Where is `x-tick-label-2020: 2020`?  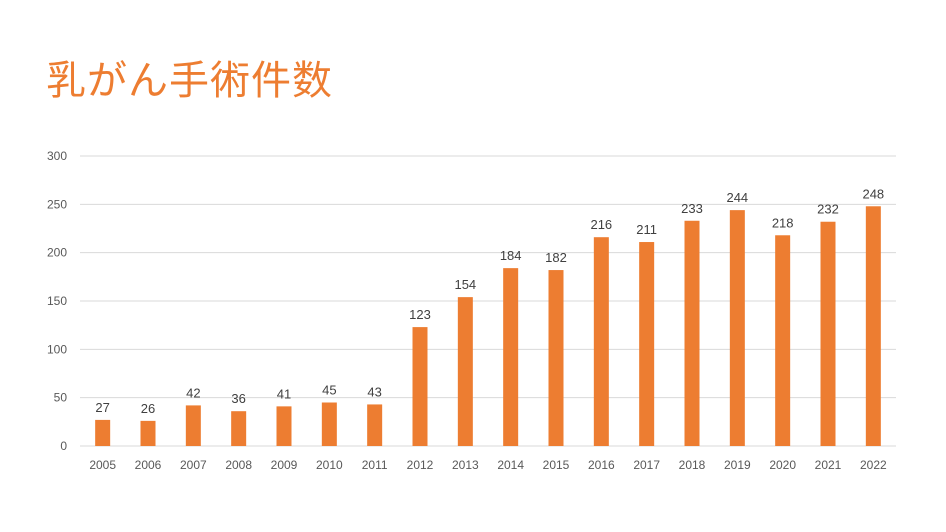 x-tick-label-2020: 2020 is located at coordinates (782, 465).